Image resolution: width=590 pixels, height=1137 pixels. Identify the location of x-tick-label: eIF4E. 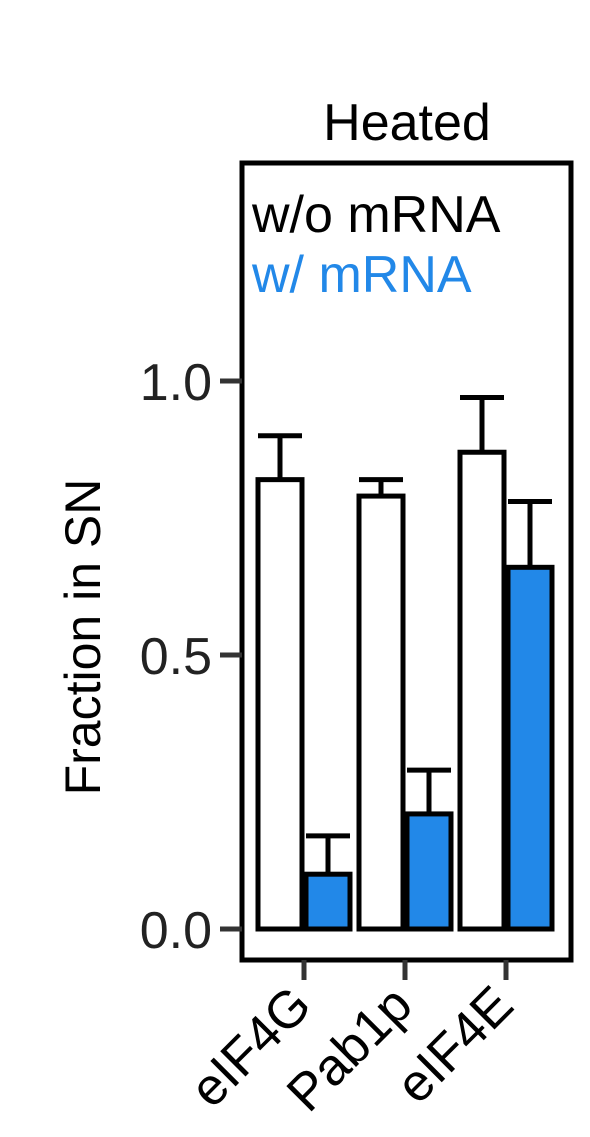
(454, 1044).